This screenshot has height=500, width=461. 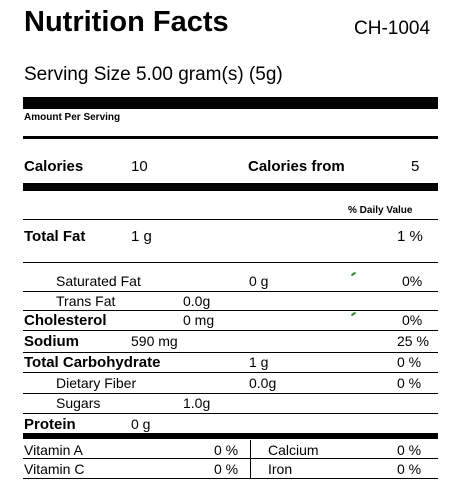 What do you see at coordinates (226, 469) in the screenshot?
I see `vitamin-c-dv: 0 %` at bounding box center [226, 469].